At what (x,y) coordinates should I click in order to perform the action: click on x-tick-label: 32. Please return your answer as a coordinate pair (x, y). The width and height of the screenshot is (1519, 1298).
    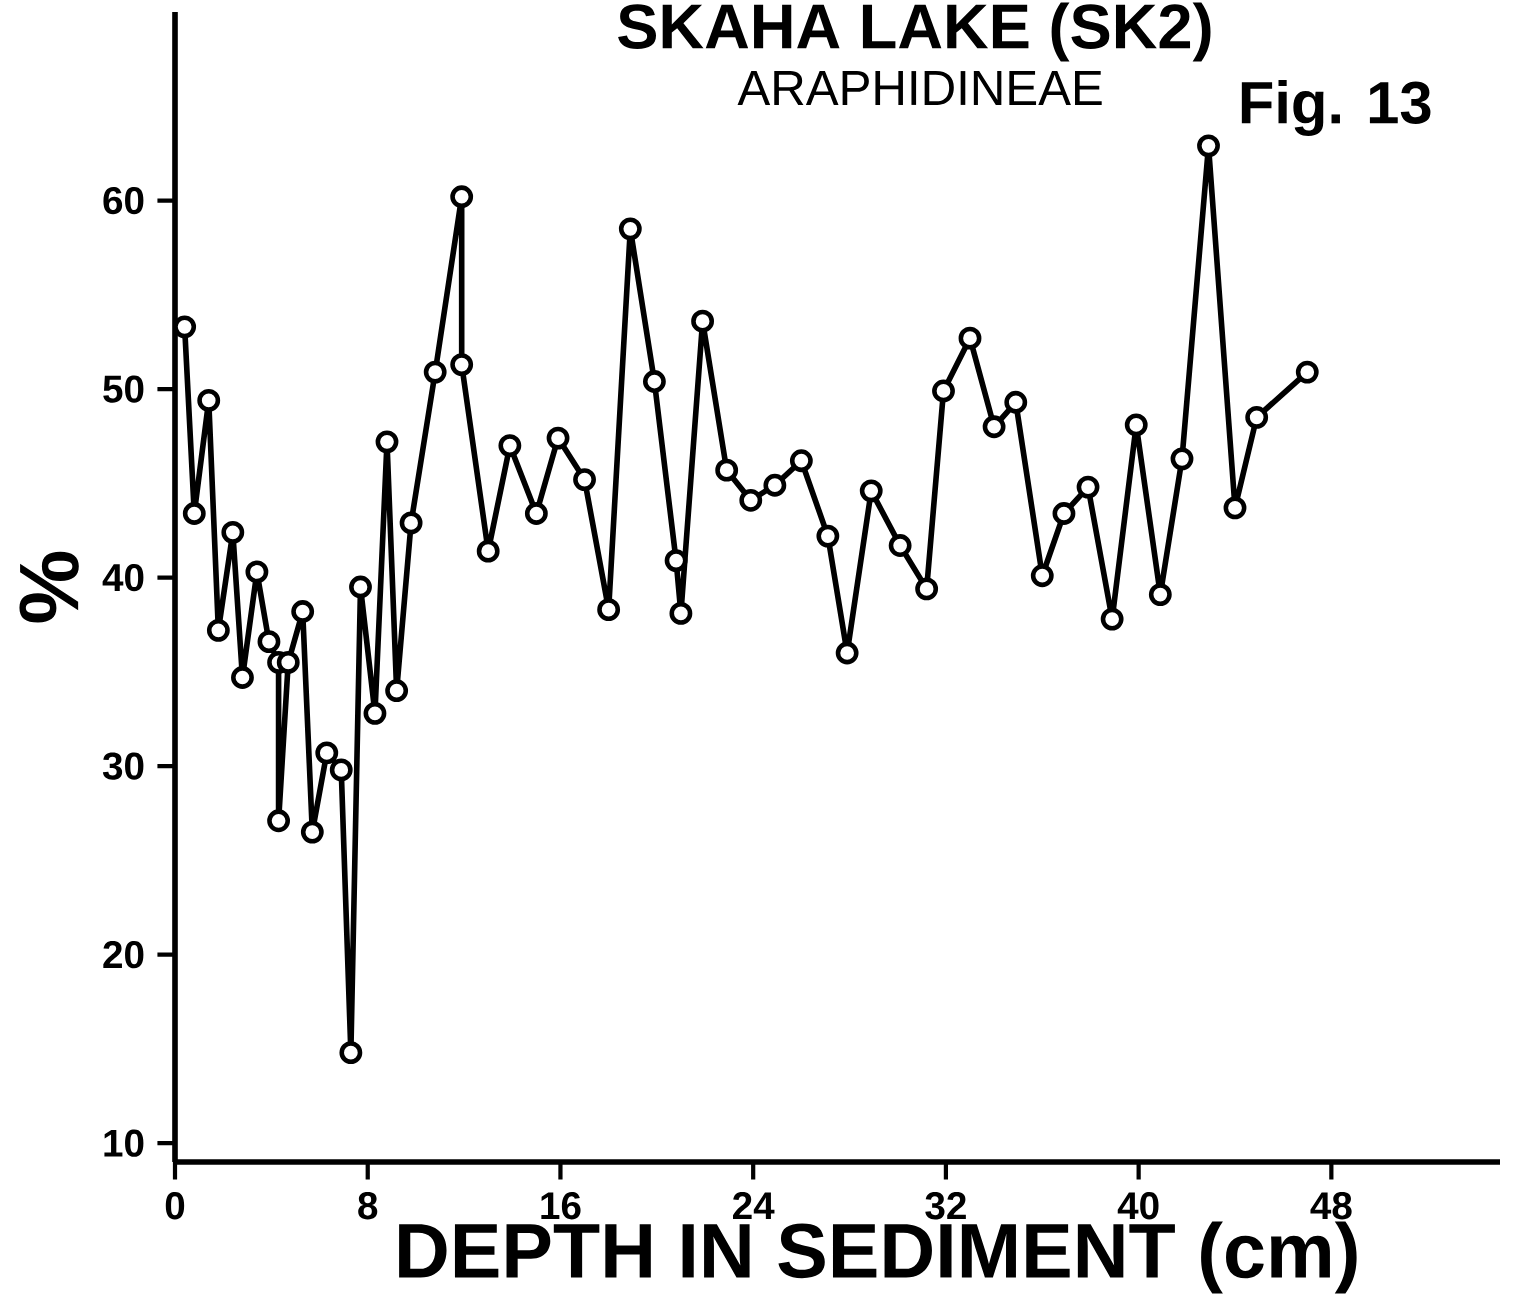
    Looking at the image, I should click on (945, 1206).